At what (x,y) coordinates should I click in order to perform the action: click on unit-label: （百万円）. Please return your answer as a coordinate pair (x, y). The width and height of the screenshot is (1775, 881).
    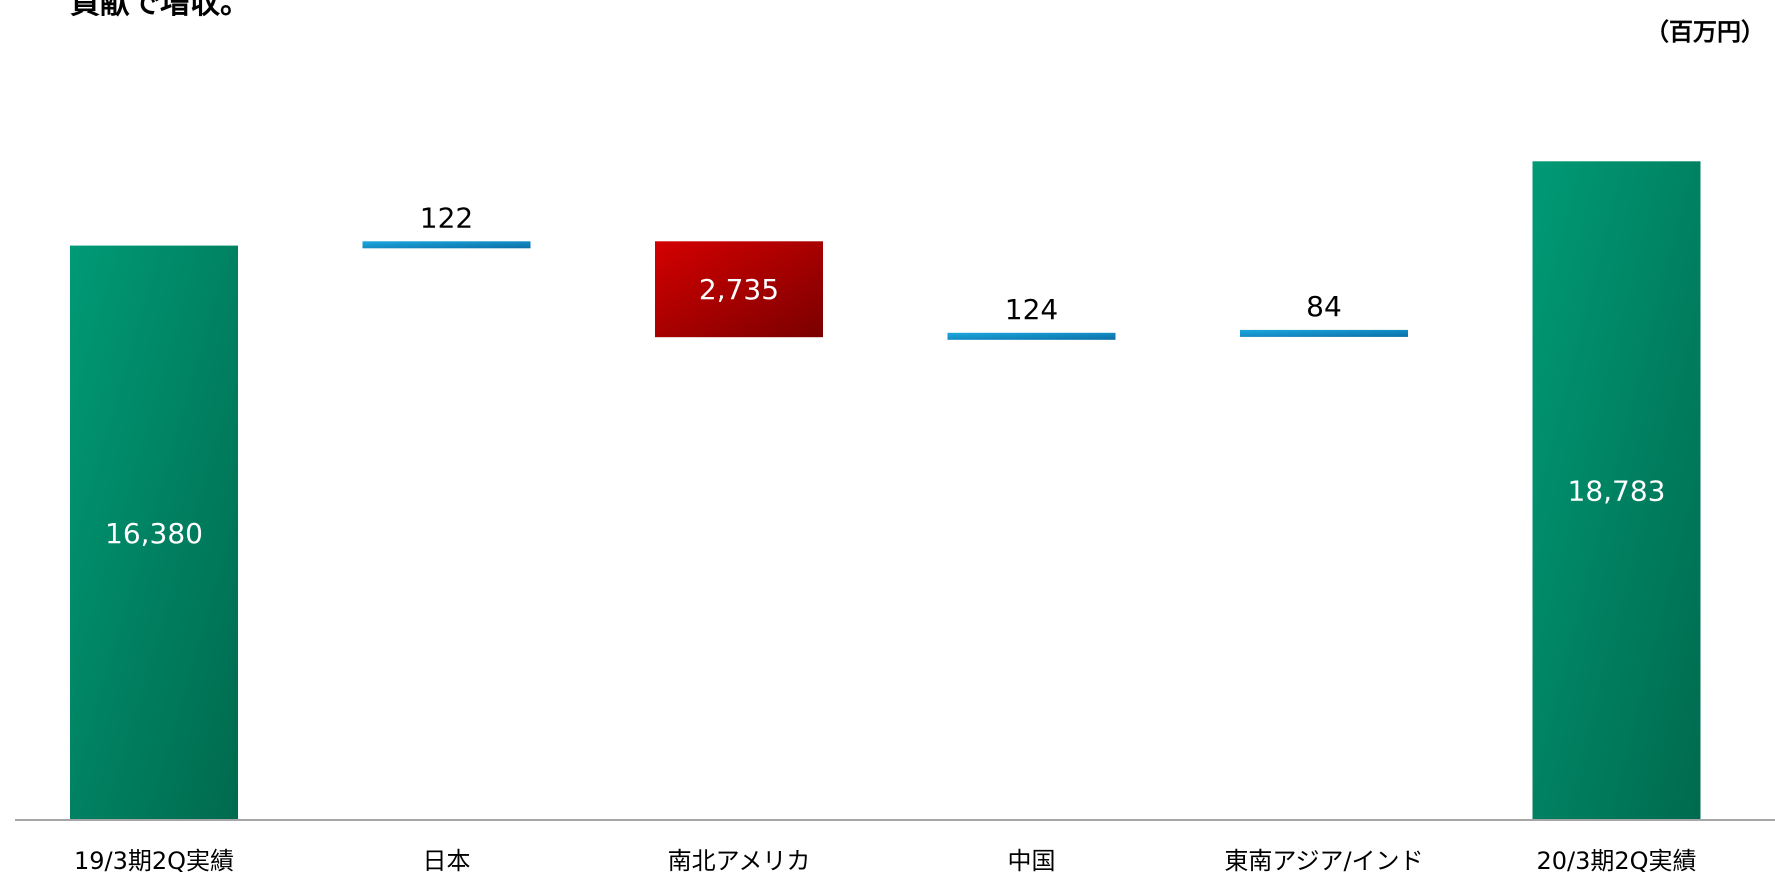
    Looking at the image, I should click on (1705, 32).